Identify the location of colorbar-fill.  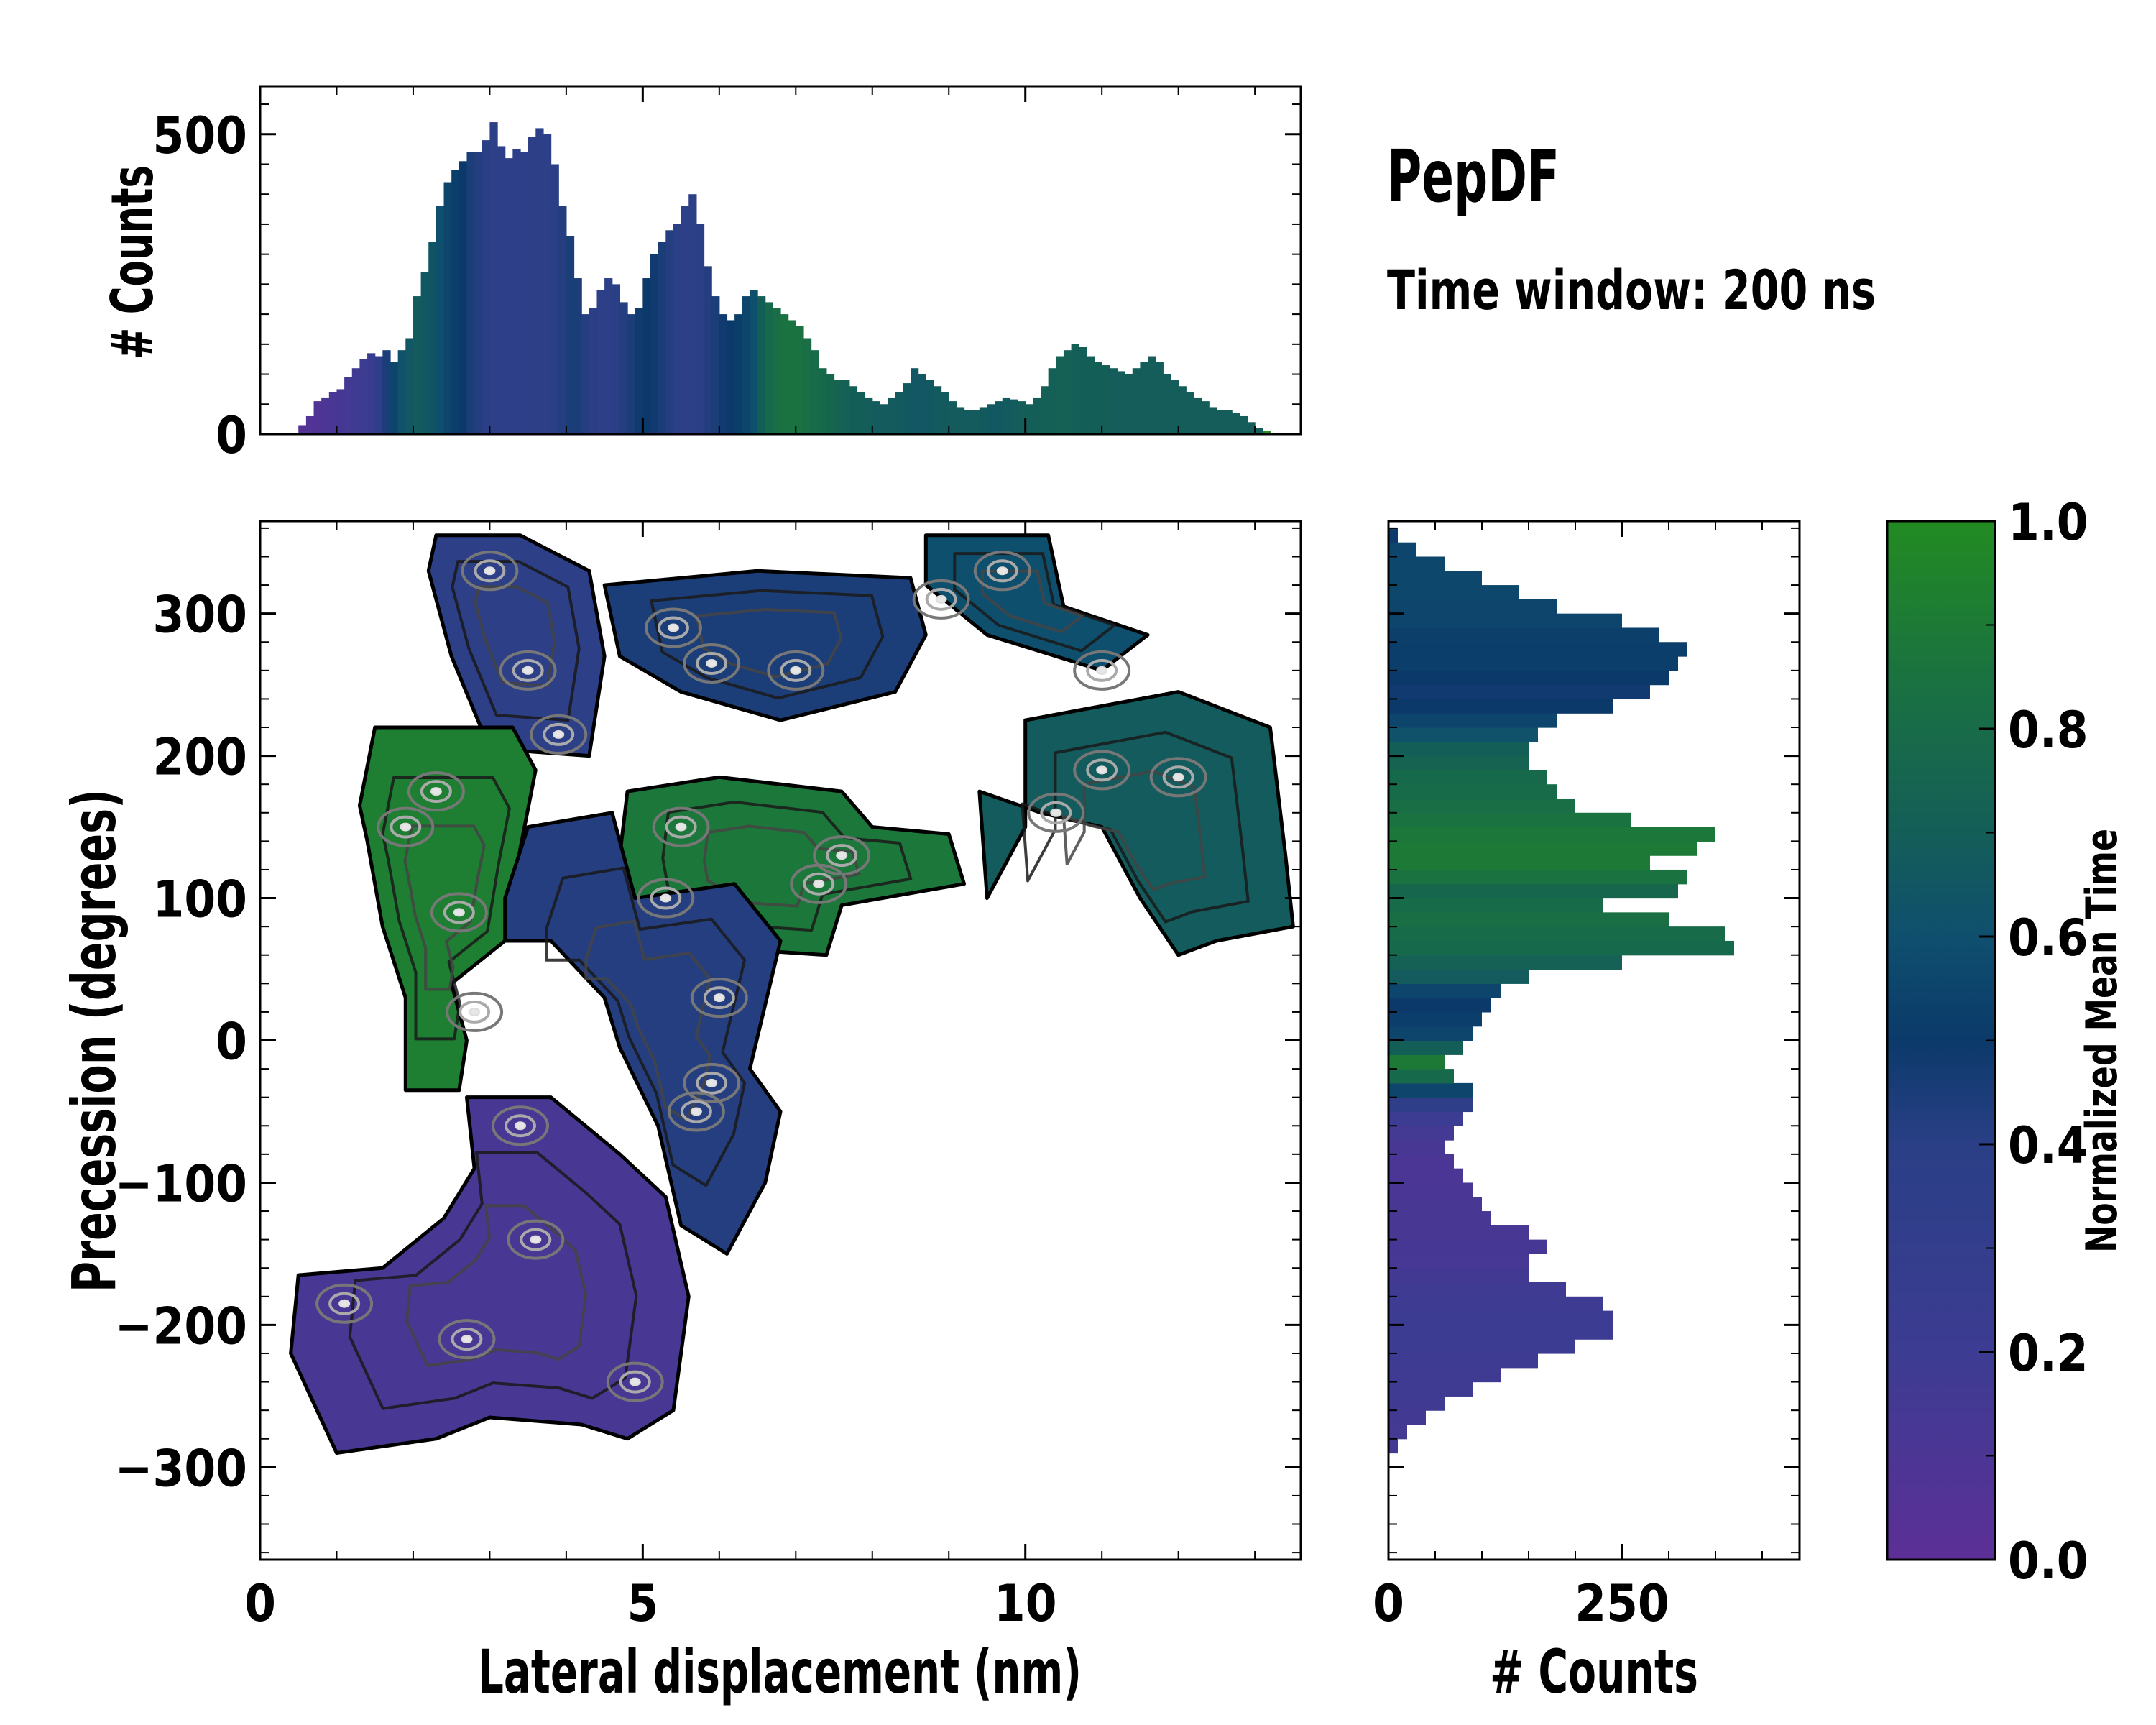
(1941, 1040).